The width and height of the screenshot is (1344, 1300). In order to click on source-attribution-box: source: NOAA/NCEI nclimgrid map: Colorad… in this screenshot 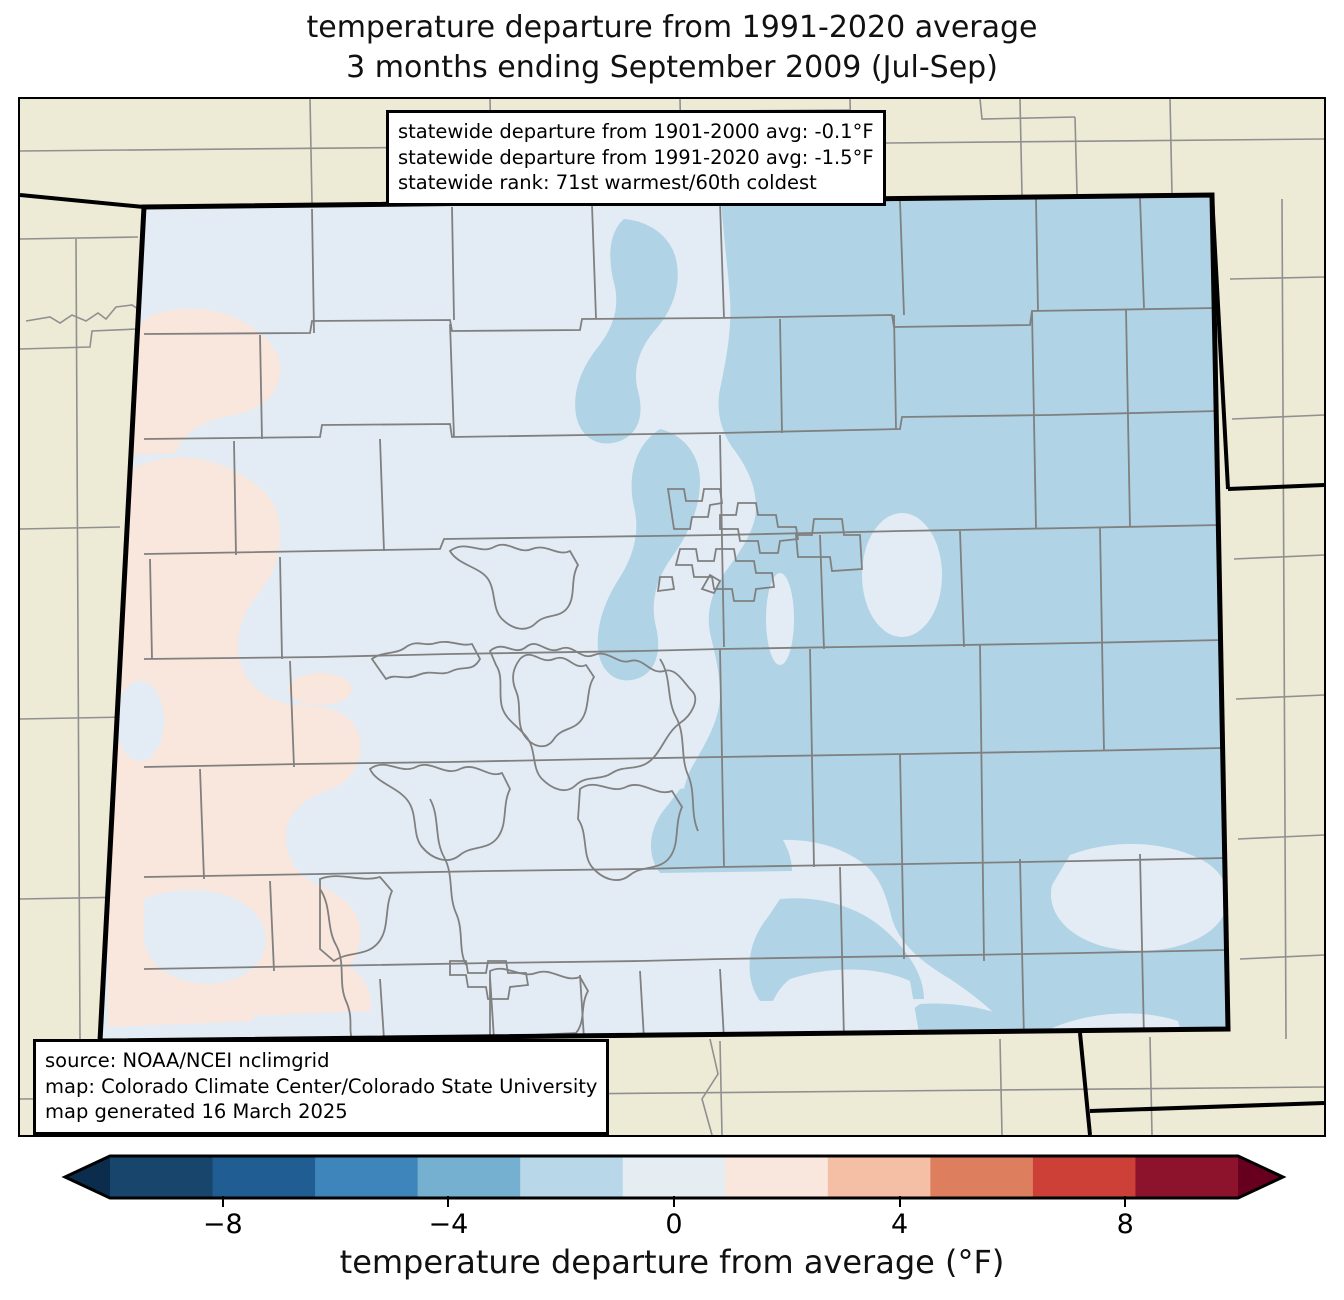, I will do `click(321, 1087)`.